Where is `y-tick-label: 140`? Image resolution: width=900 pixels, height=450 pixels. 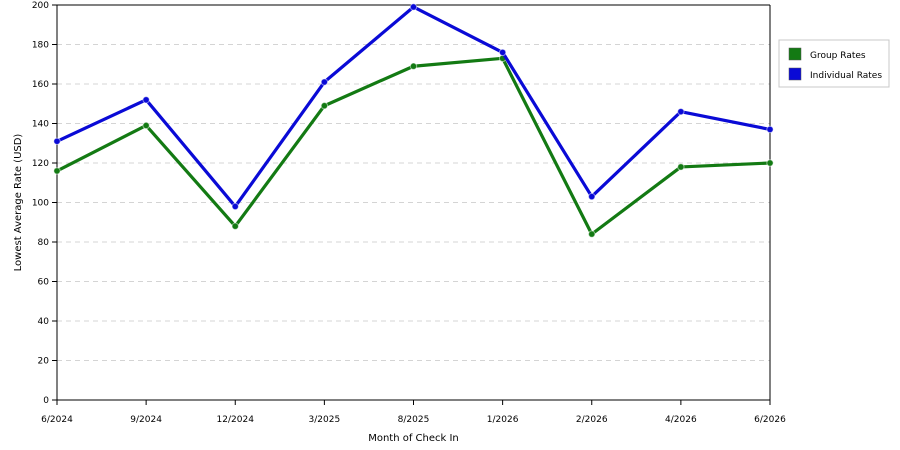 y-tick-label: 140 is located at coordinates (40, 125).